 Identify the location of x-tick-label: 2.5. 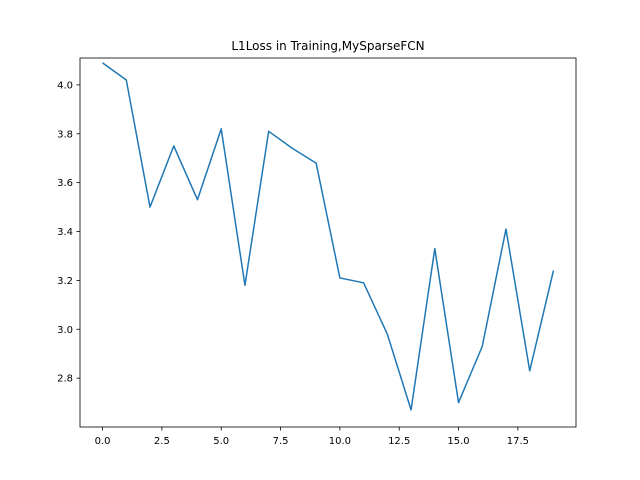
(162, 441).